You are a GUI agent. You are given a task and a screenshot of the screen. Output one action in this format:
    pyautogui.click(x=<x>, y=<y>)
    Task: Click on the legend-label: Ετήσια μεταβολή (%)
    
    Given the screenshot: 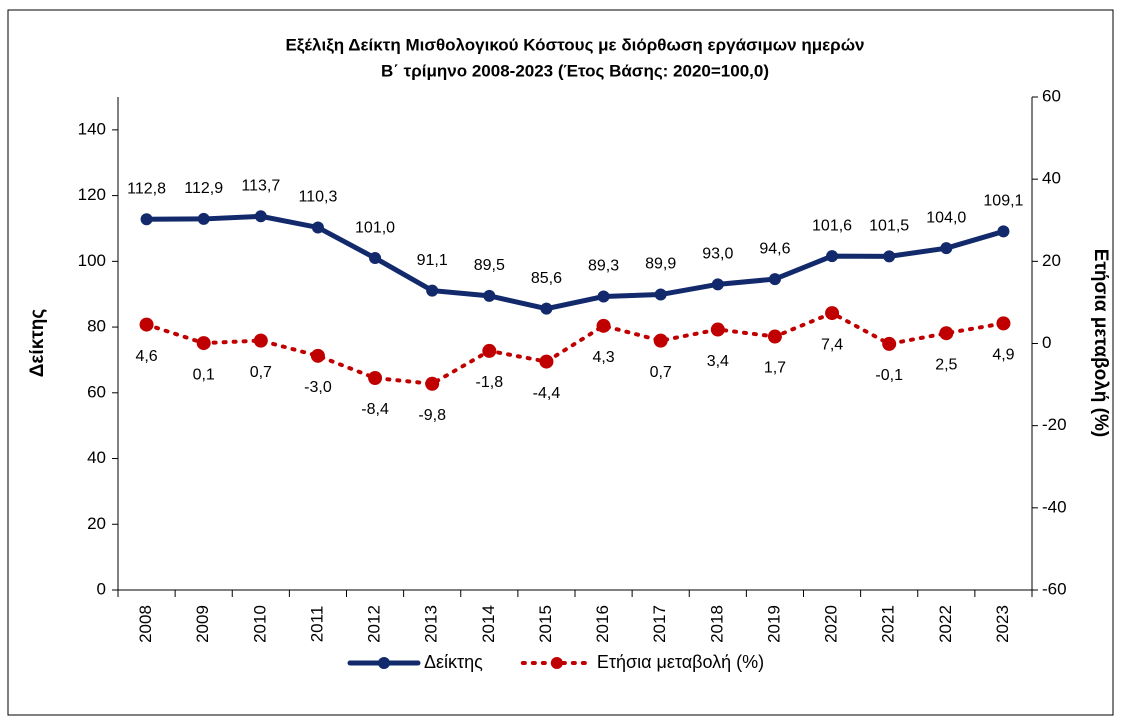 What is the action you would take?
    pyautogui.click(x=680, y=662)
    